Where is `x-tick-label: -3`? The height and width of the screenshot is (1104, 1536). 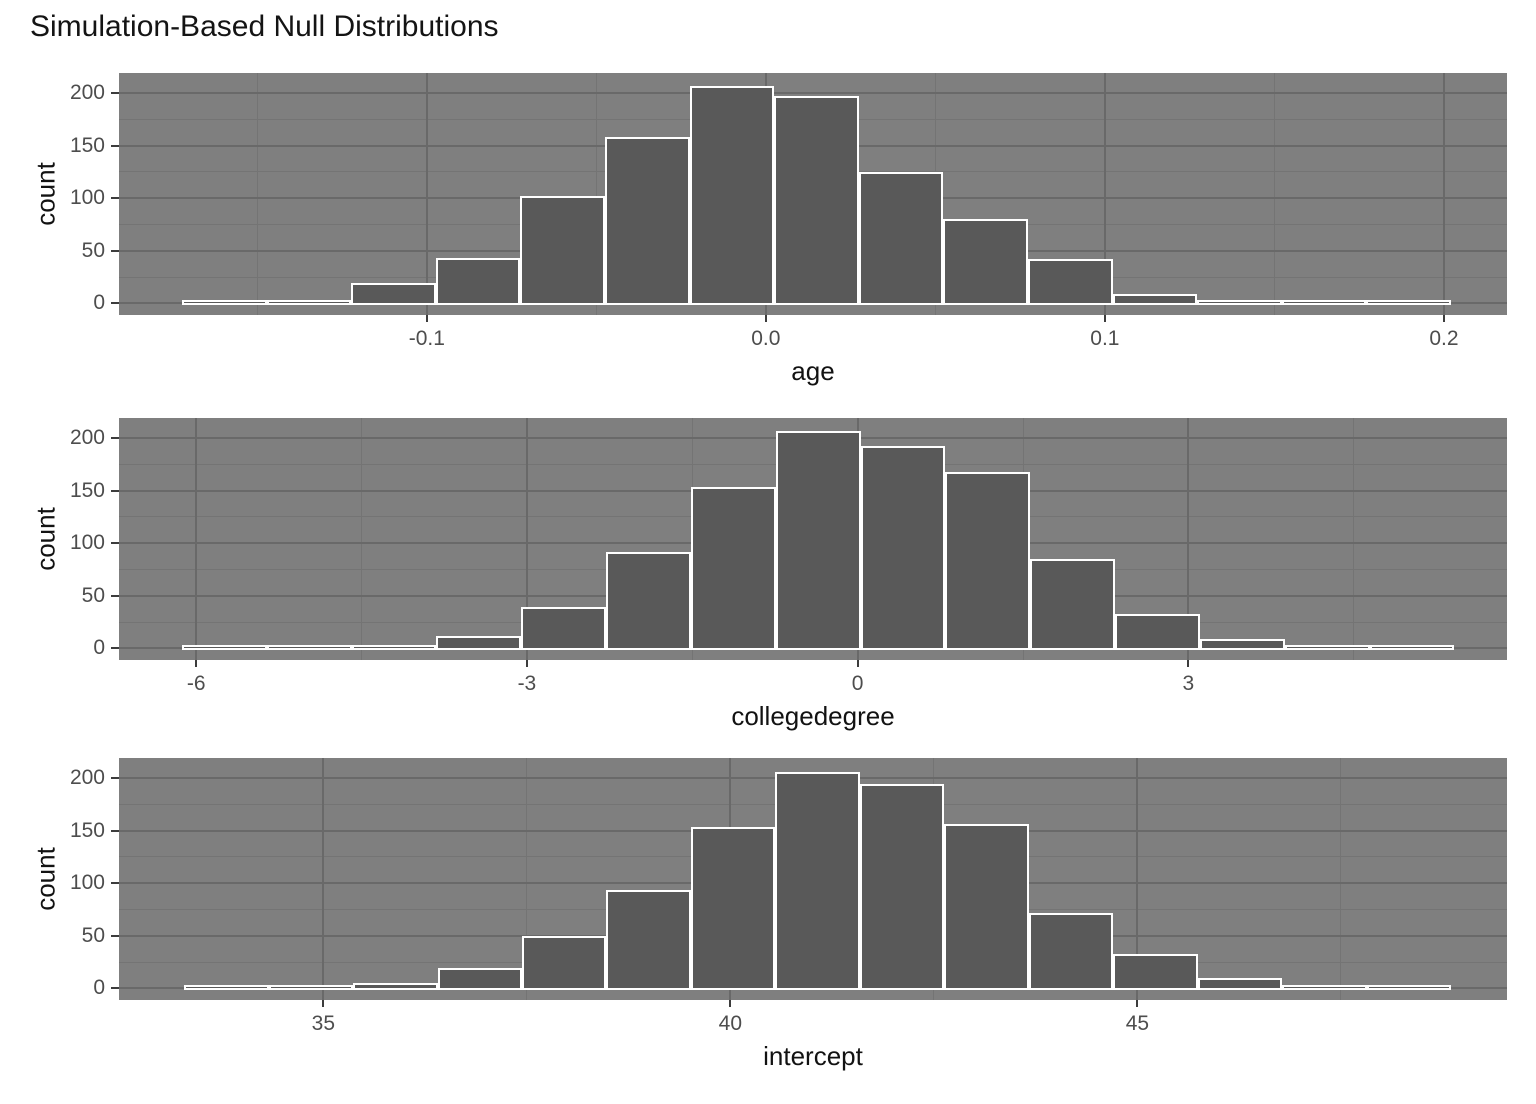
x-tick-label: -3 is located at coordinates (527, 683).